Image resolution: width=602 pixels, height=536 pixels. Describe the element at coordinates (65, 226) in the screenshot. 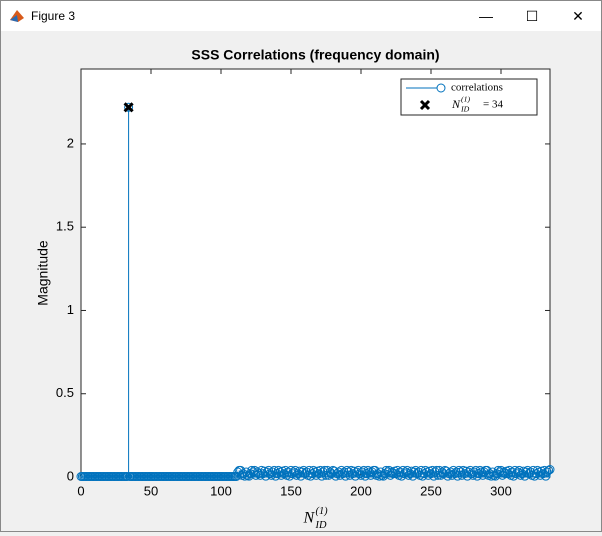

I see `y-tick-label: 1.5` at that location.